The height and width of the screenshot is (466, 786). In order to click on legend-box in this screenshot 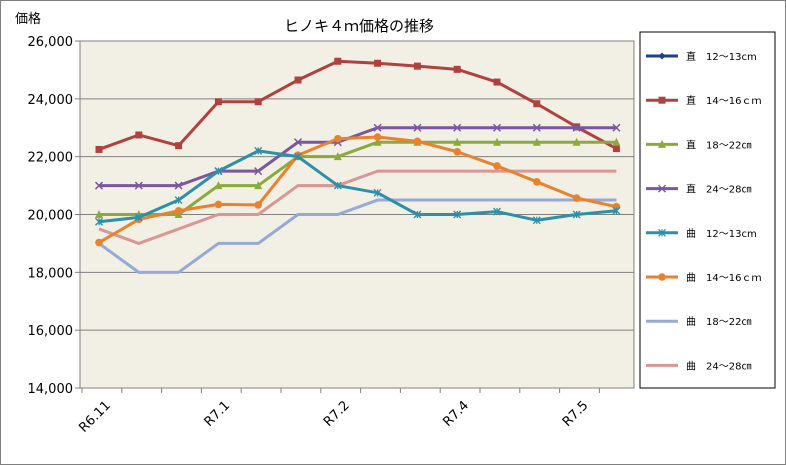, I will do `click(707, 210)`.